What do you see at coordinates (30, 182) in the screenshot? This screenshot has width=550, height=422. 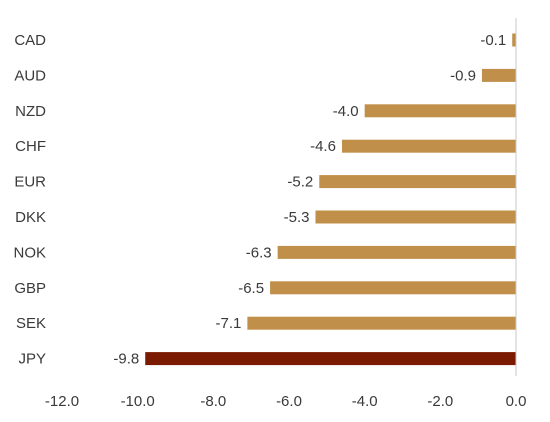 I see `category-label-eur: EUR` at bounding box center [30, 182].